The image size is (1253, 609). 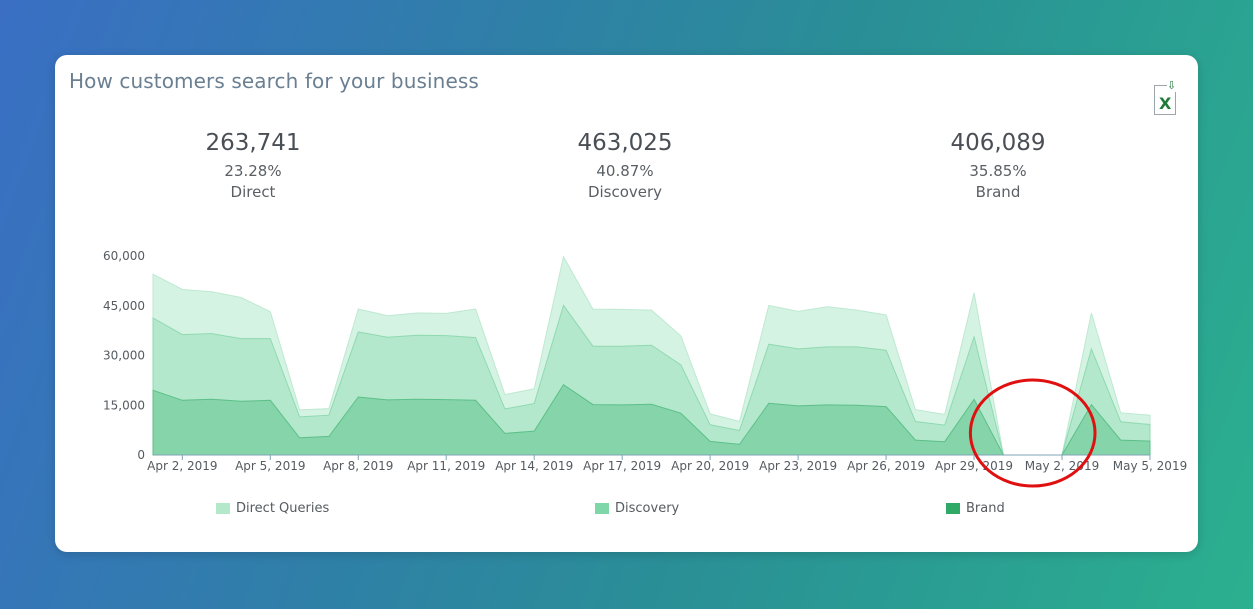 I want to click on stat-discovery-value: 463,025, so click(x=625, y=143).